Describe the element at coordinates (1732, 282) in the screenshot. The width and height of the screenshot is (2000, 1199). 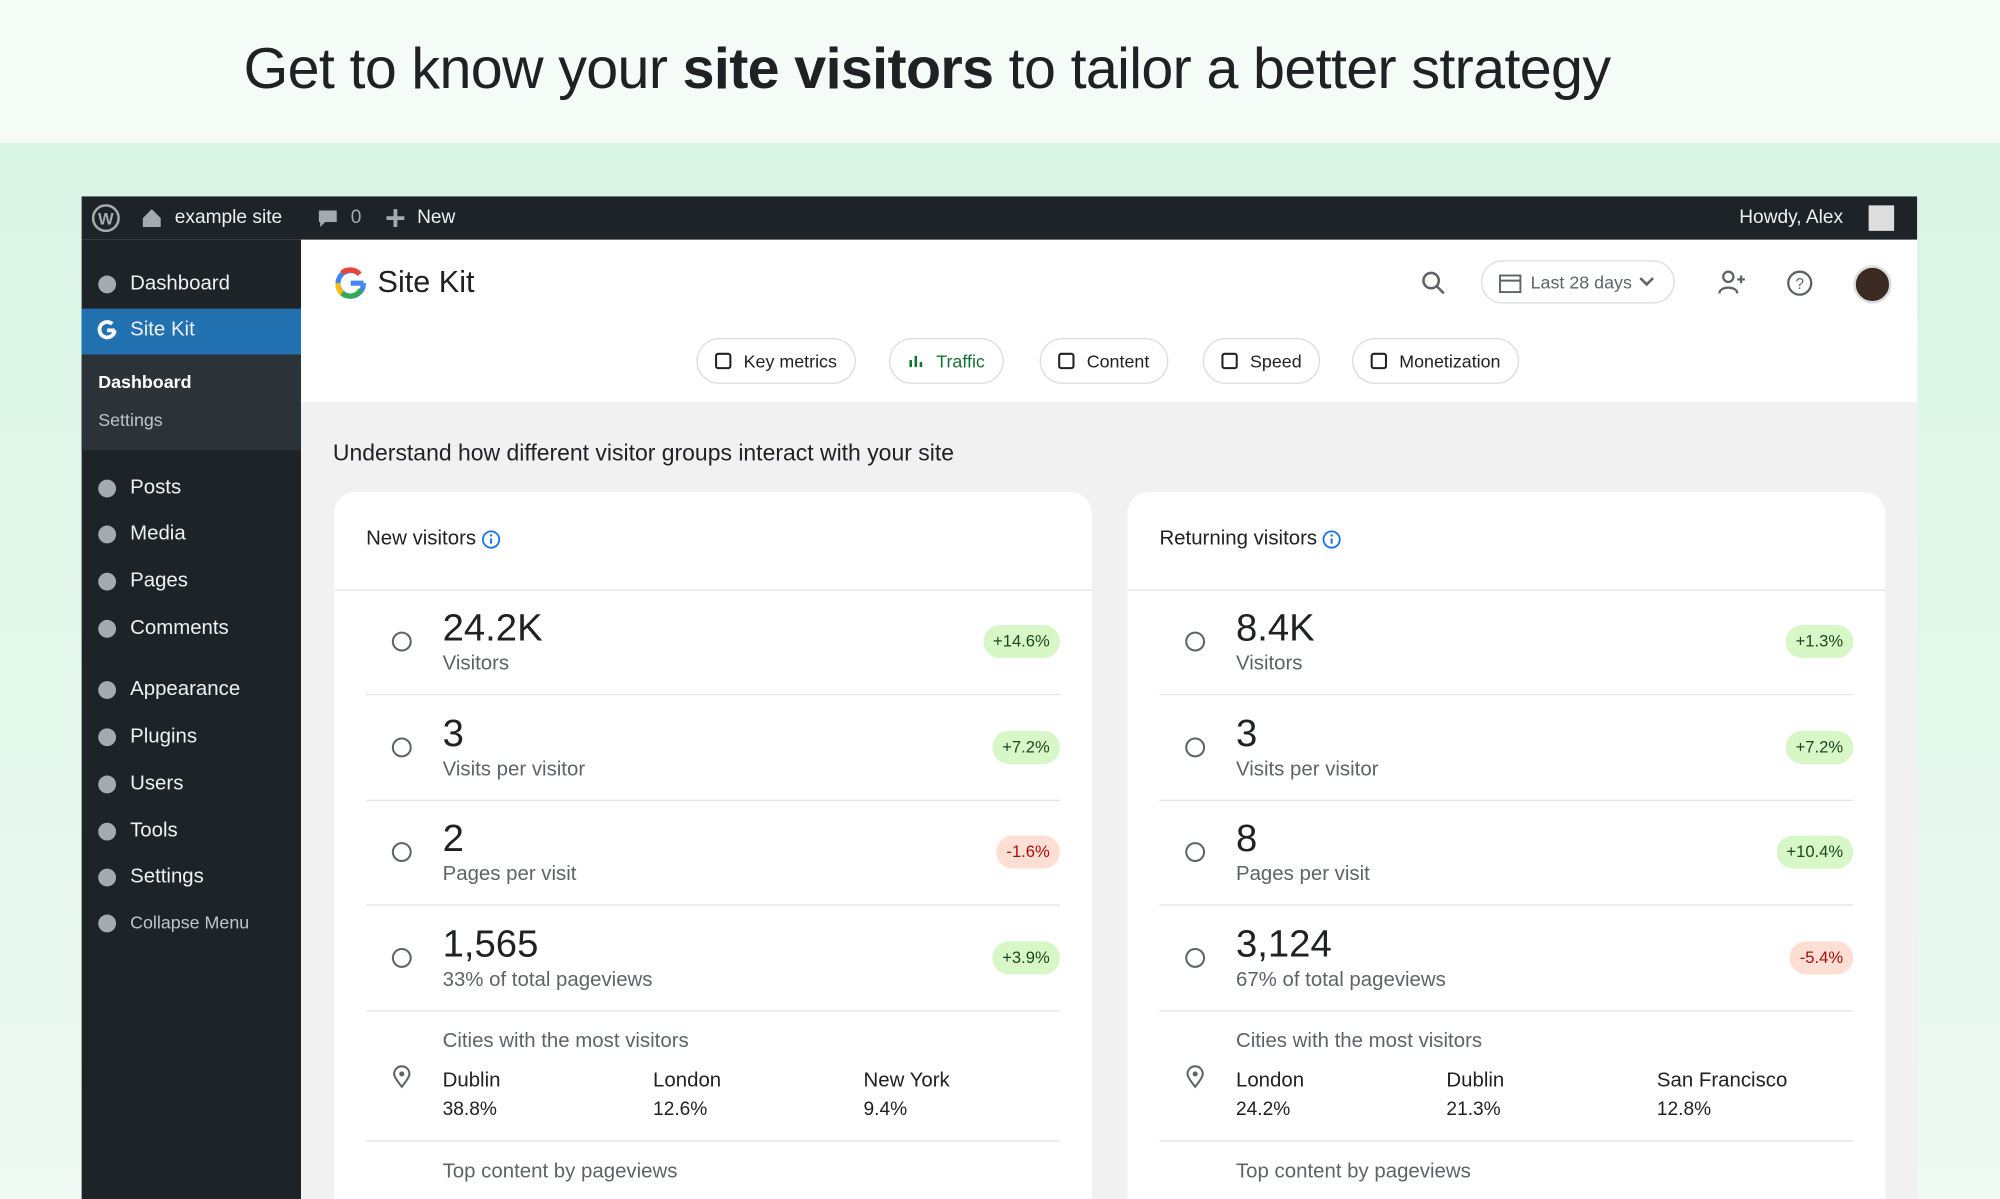
I see `add-user-icon` at that location.